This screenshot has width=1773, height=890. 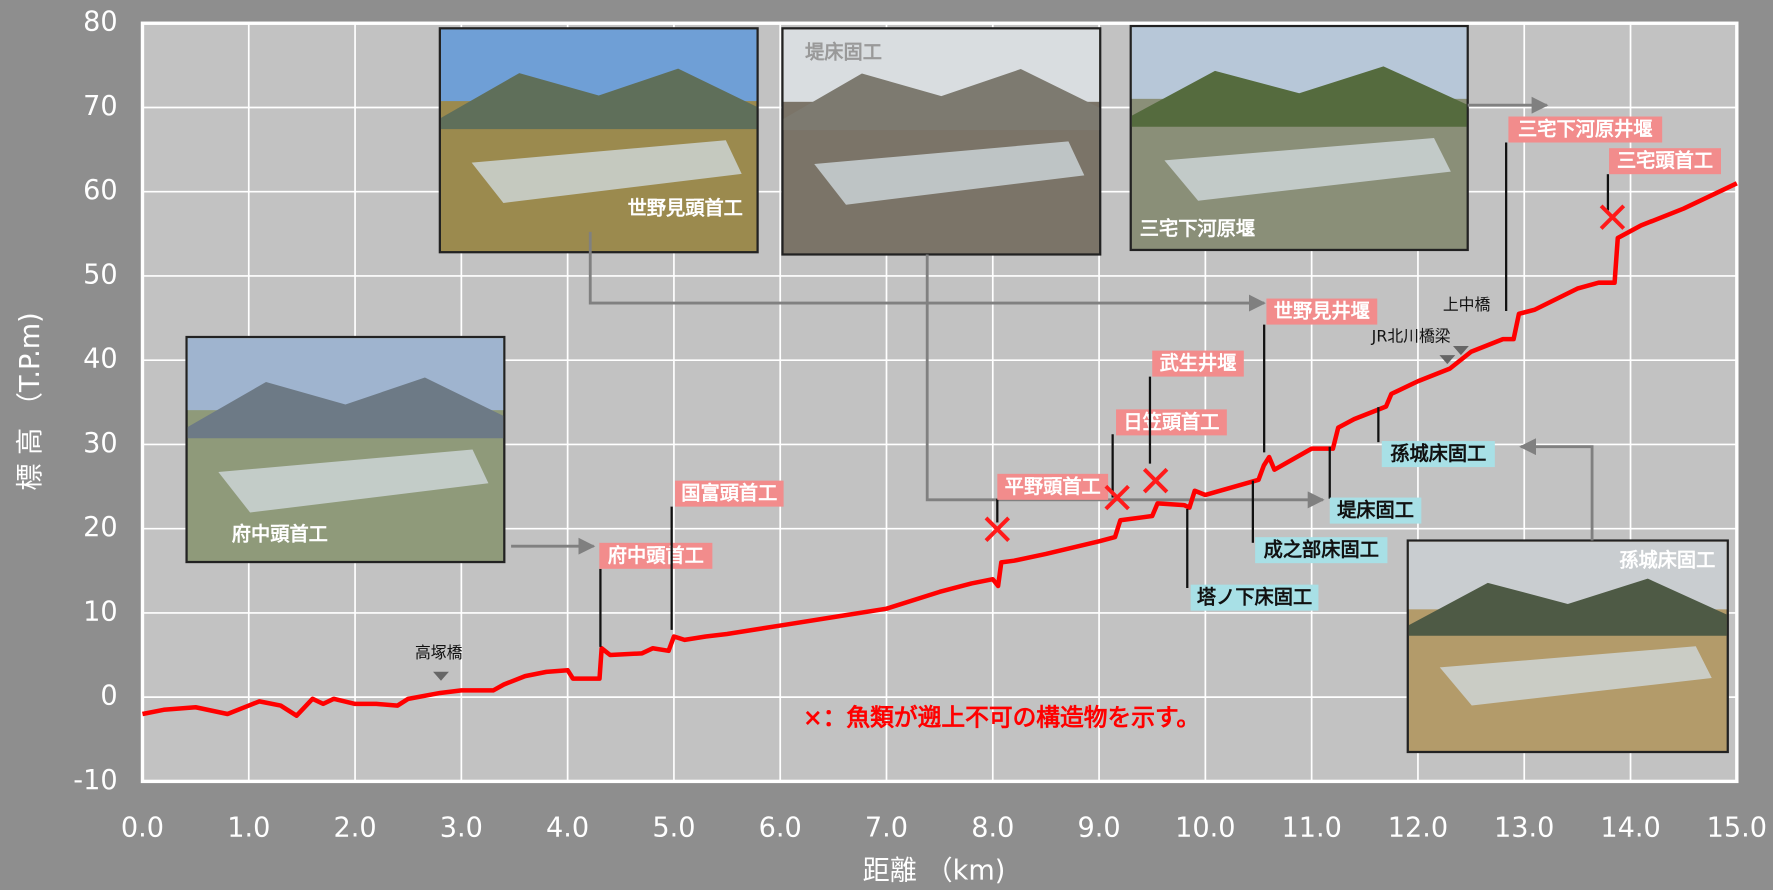 What do you see at coordinates (673, 827) in the screenshot?
I see `x-tick-label: 5.0` at bounding box center [673, 827].